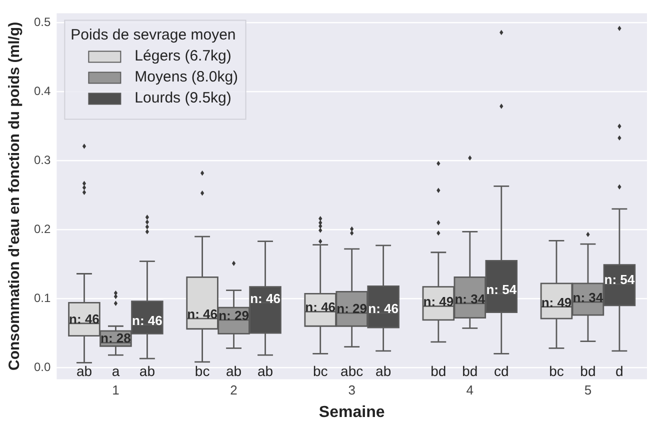 The height and width of the screenshot is (428, 657). What do you see at coordinates (351, 412) in the screenshot?
I see `x-axis-title: Semaine` at bounding box center [351, 412].